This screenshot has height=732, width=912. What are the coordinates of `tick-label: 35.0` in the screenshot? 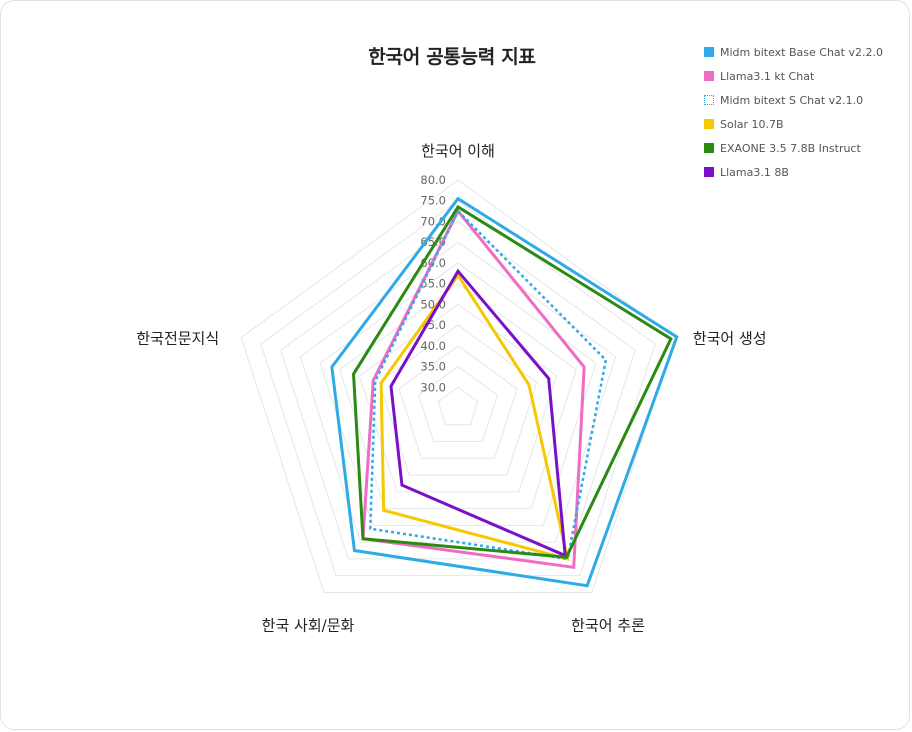 It's located at (433, 367).